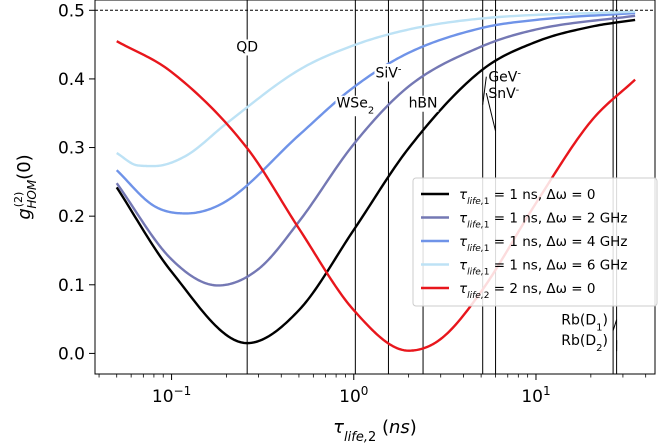 This screenshot has height=444, width=665. What do you see at coordinates (543, 268) in the screenshot?
I see `legend-label-3: τlife,1 = 1 ns, Δω = 6 GHz` at bounding box center [543, 268].